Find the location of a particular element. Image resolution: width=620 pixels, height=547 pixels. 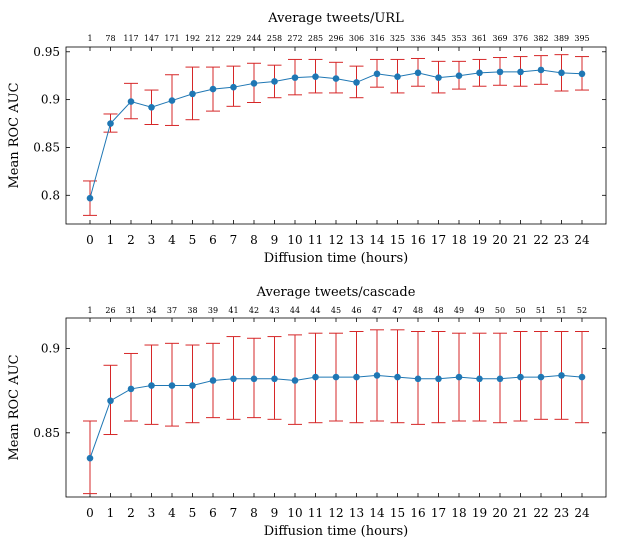

top-tick-label: 285 is located at coordinates (315, 38).